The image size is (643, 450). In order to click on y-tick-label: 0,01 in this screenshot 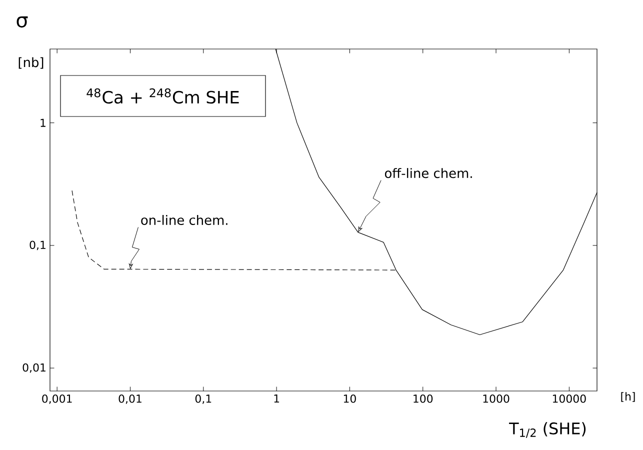, I will do `click(34, 368)`.